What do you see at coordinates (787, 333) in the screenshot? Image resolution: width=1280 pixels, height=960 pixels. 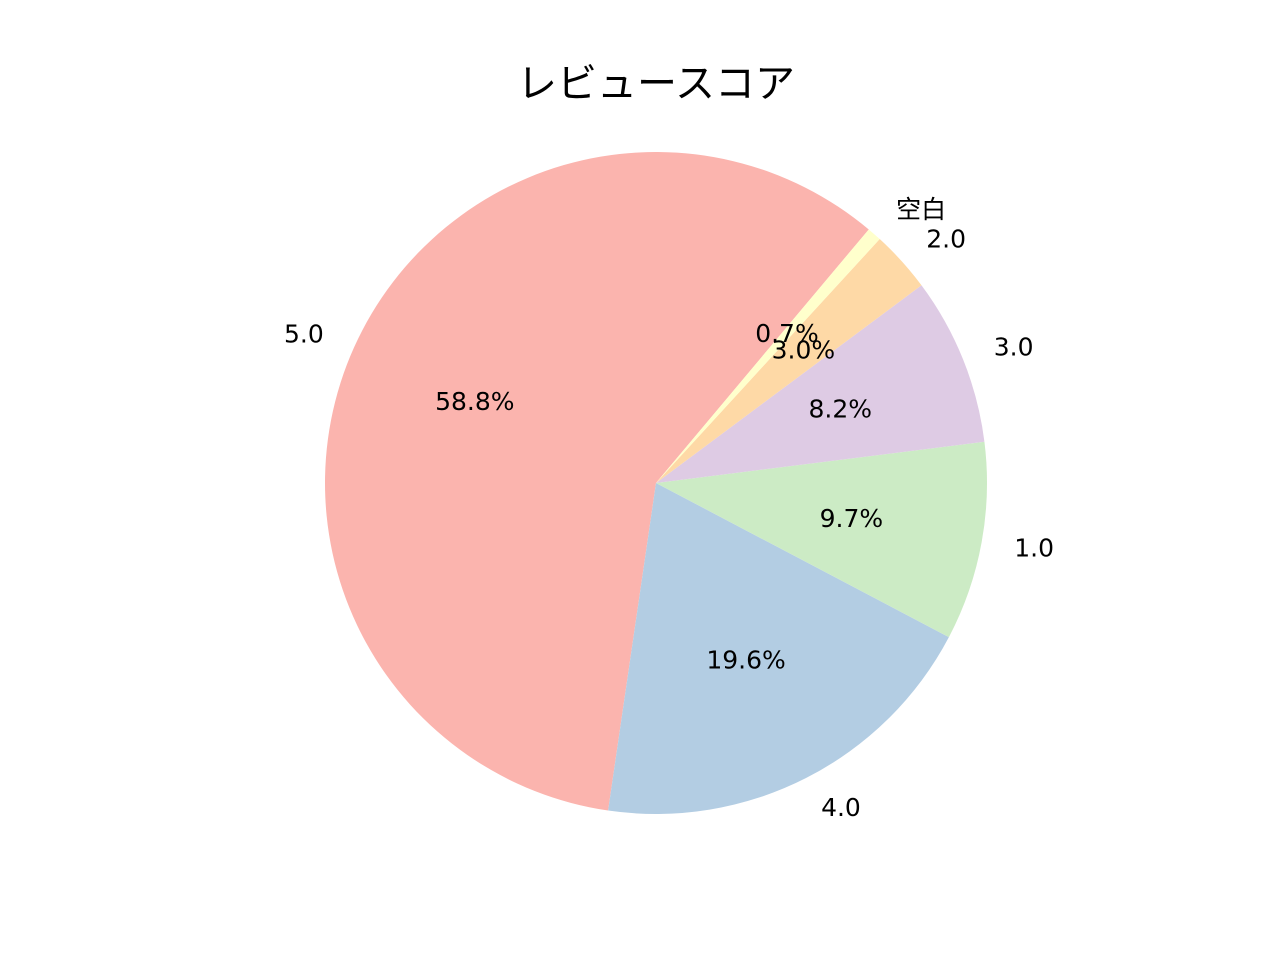 I see `slice-percent-item-5: 0.7%` at bounding box center [787, 333].